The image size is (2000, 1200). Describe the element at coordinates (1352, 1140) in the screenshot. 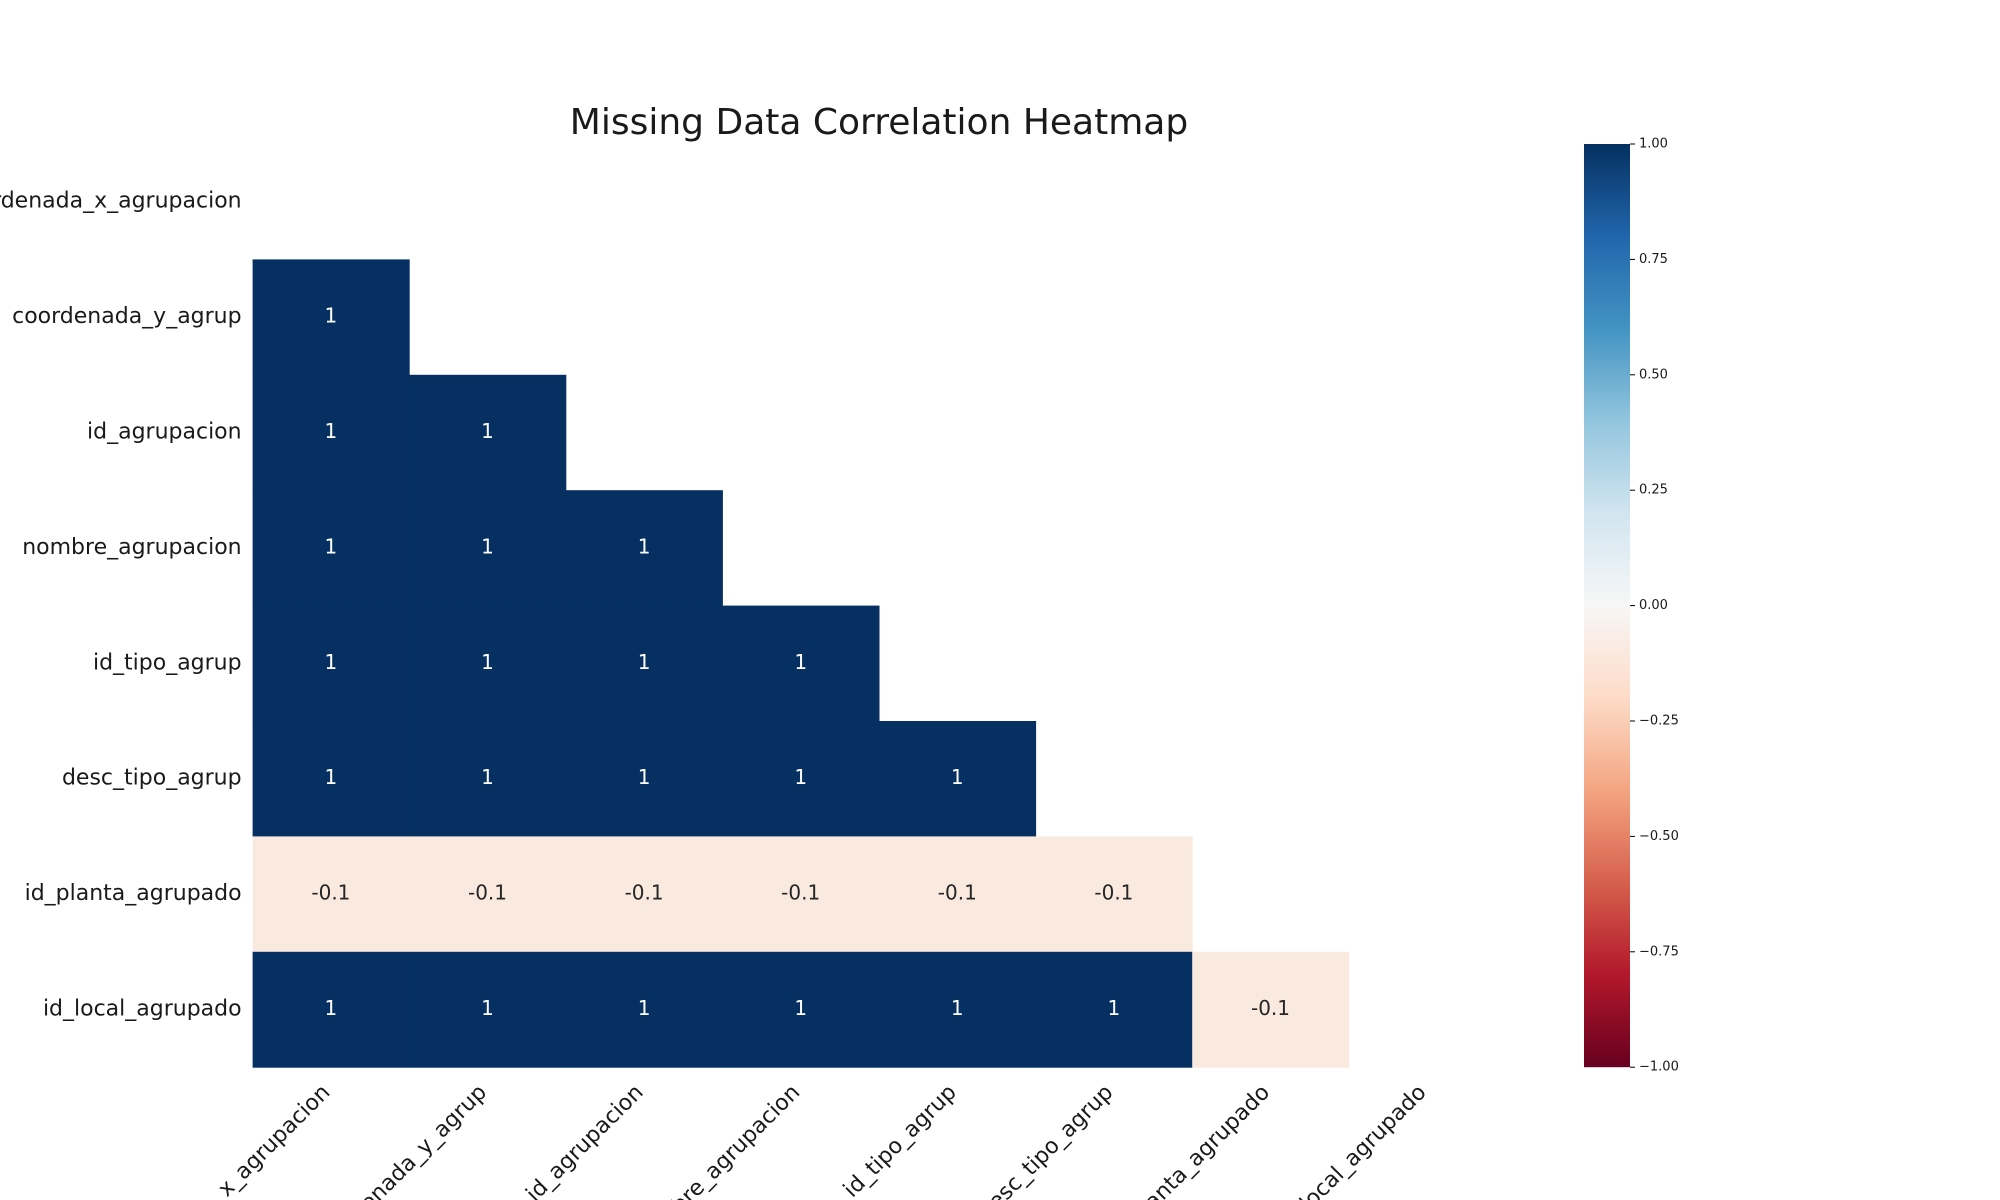

I see `x-tick-label: id_local_agrupado` at that location.